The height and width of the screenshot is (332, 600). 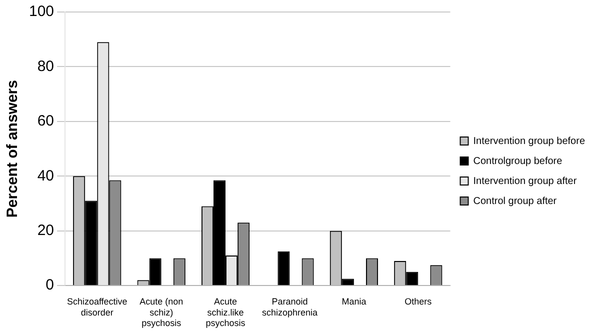 What do you see at coordinates (525, 181) in the screenshot?
I see `legend-label: Intervention group after` at bounding box center [525, 181].